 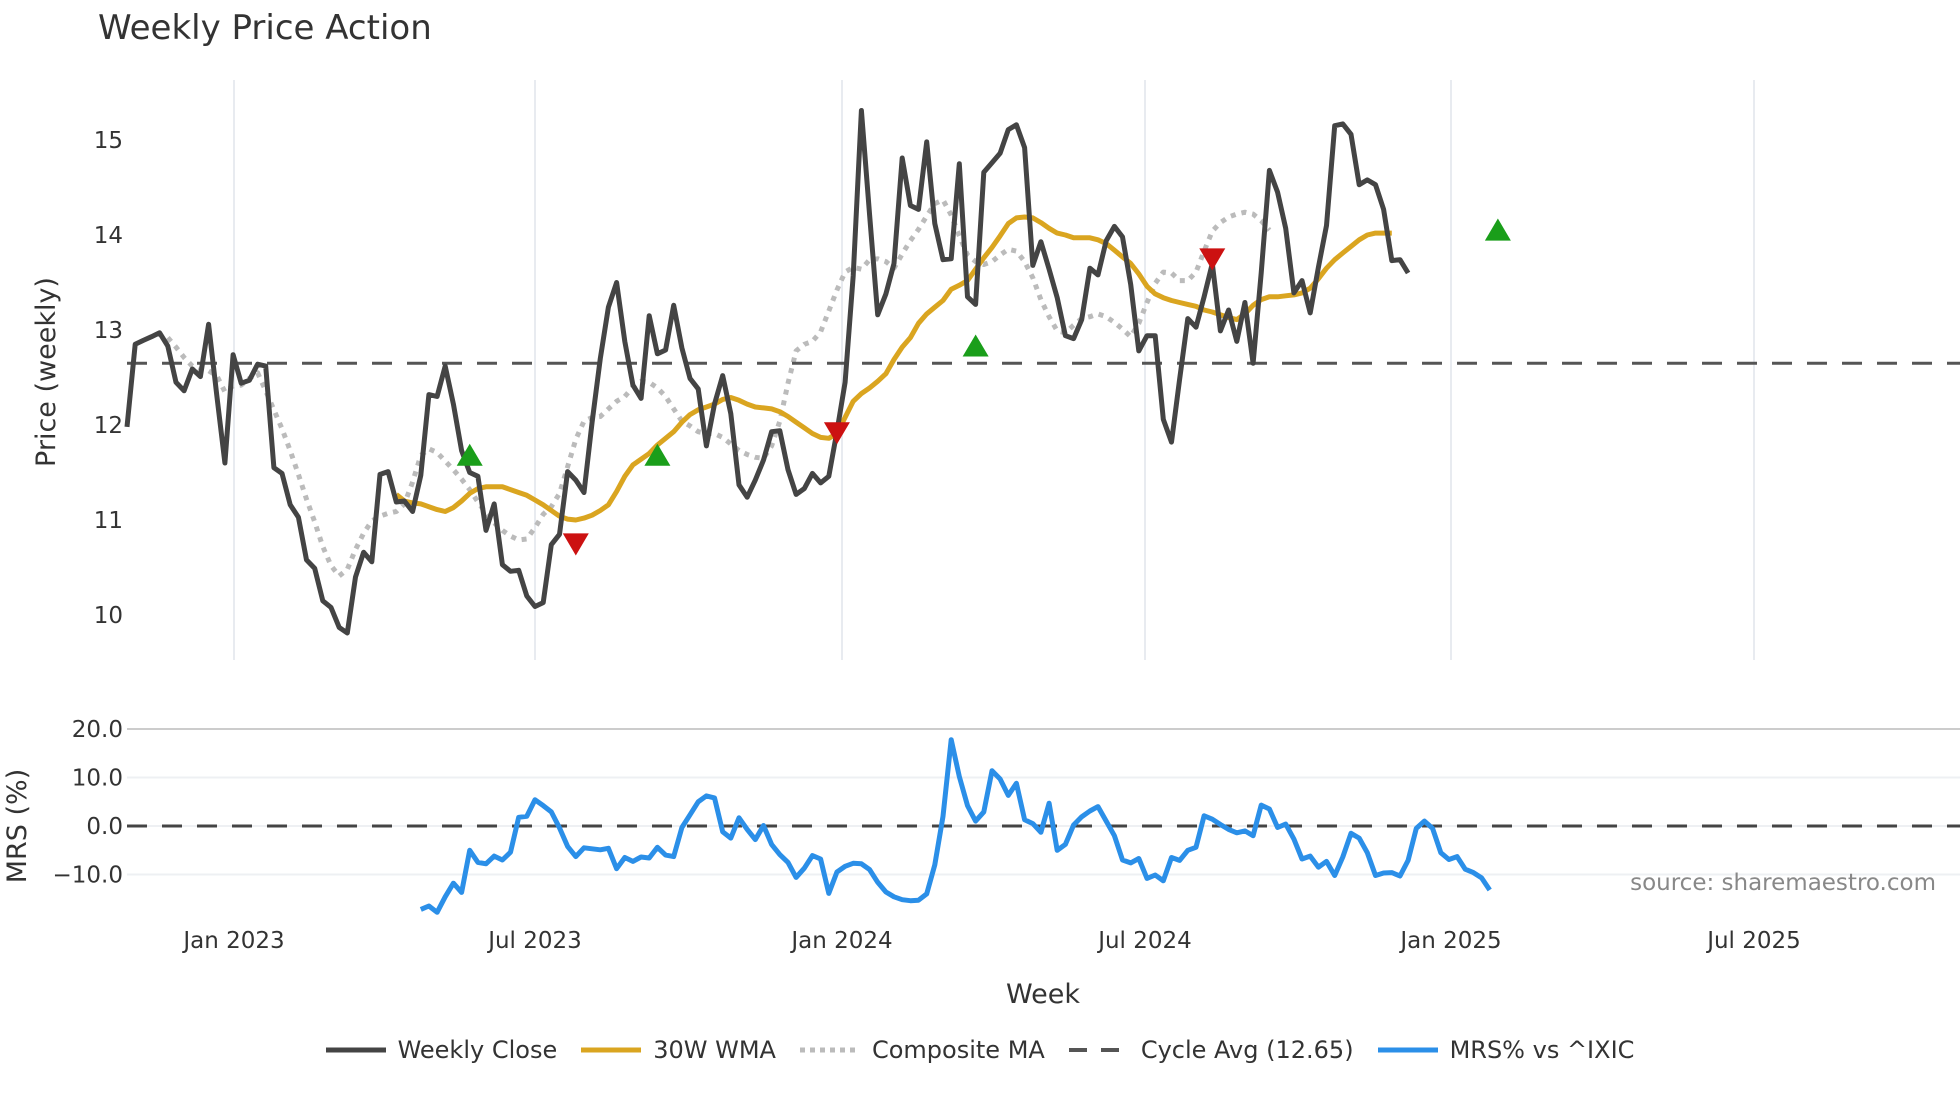 I want to click on legend-item-composite-ma: Composite MA, so click(x=922, y=1050).